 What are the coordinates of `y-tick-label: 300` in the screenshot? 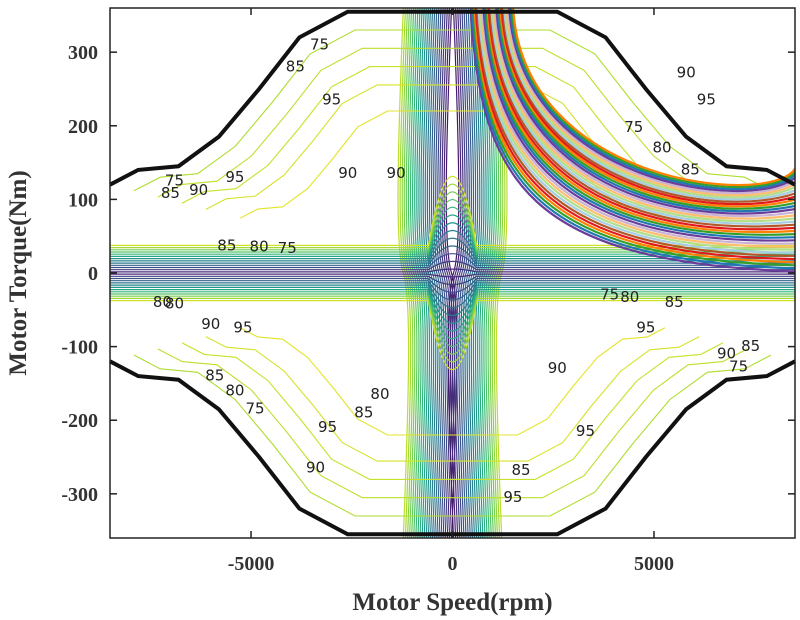 It's located at (83, 53).